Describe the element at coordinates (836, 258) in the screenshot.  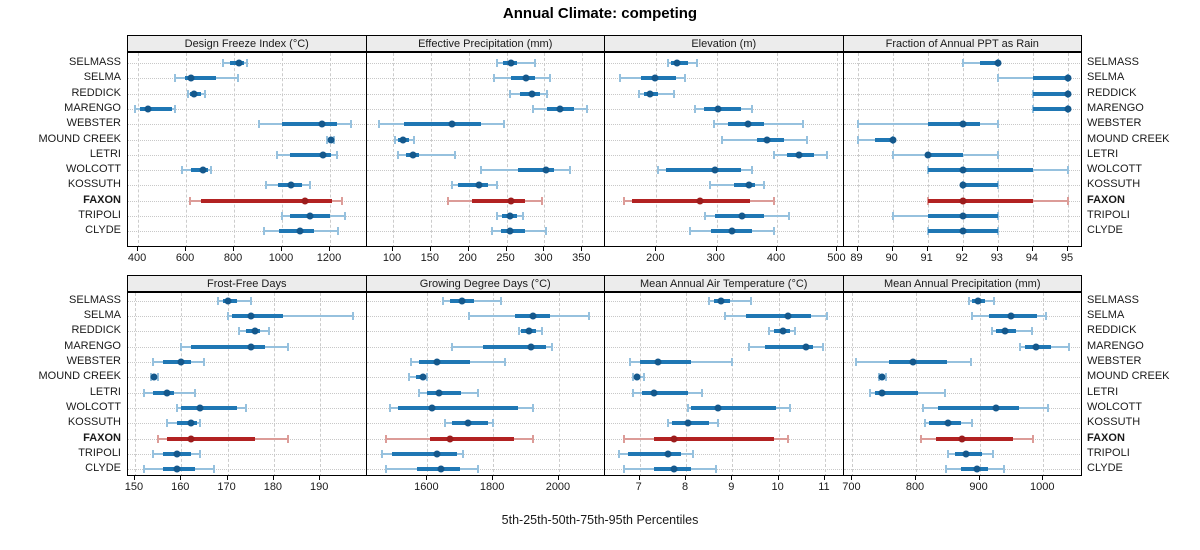
I see `axis-tick-label: 500` at that location.